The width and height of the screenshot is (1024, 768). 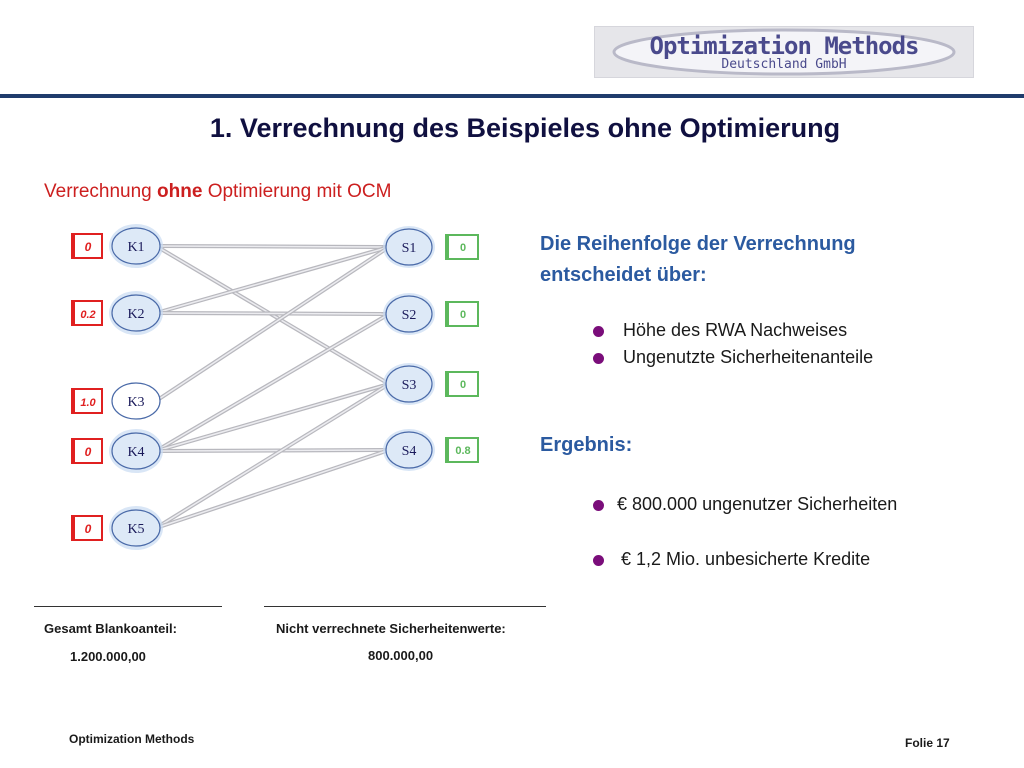 I want to click on order-heading-line2: entscheidet über:, so click(x=623, y=275).